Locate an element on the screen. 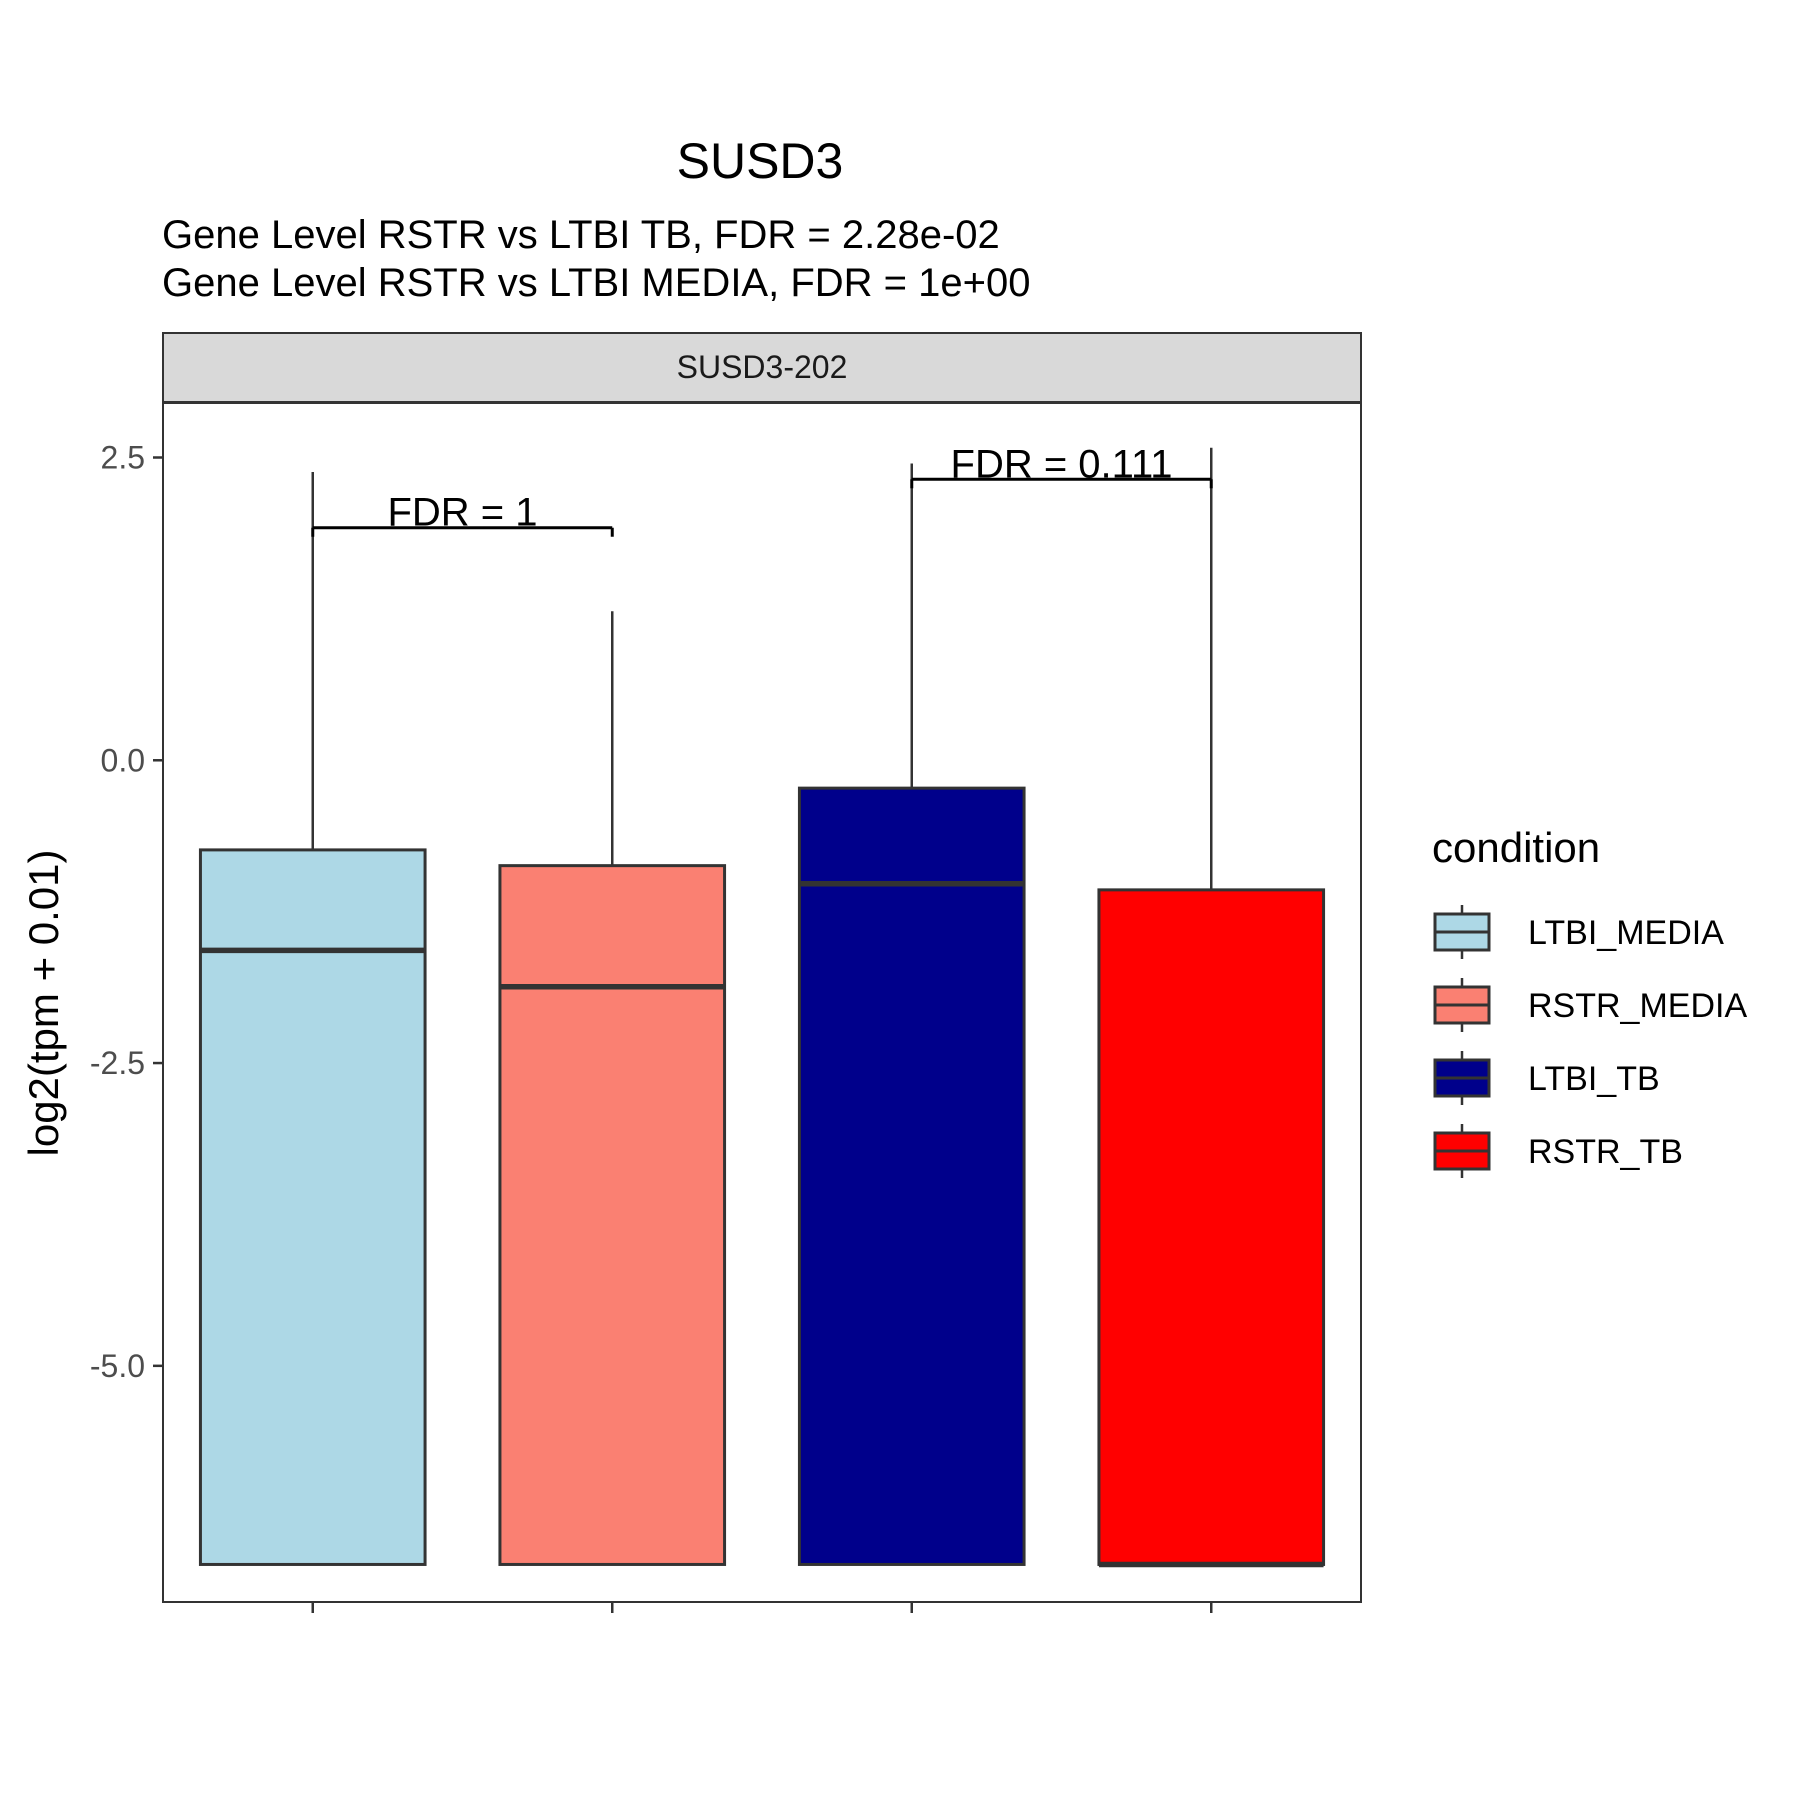  legend-label: LTBI_TB is located at coordinates (1594, 1079).